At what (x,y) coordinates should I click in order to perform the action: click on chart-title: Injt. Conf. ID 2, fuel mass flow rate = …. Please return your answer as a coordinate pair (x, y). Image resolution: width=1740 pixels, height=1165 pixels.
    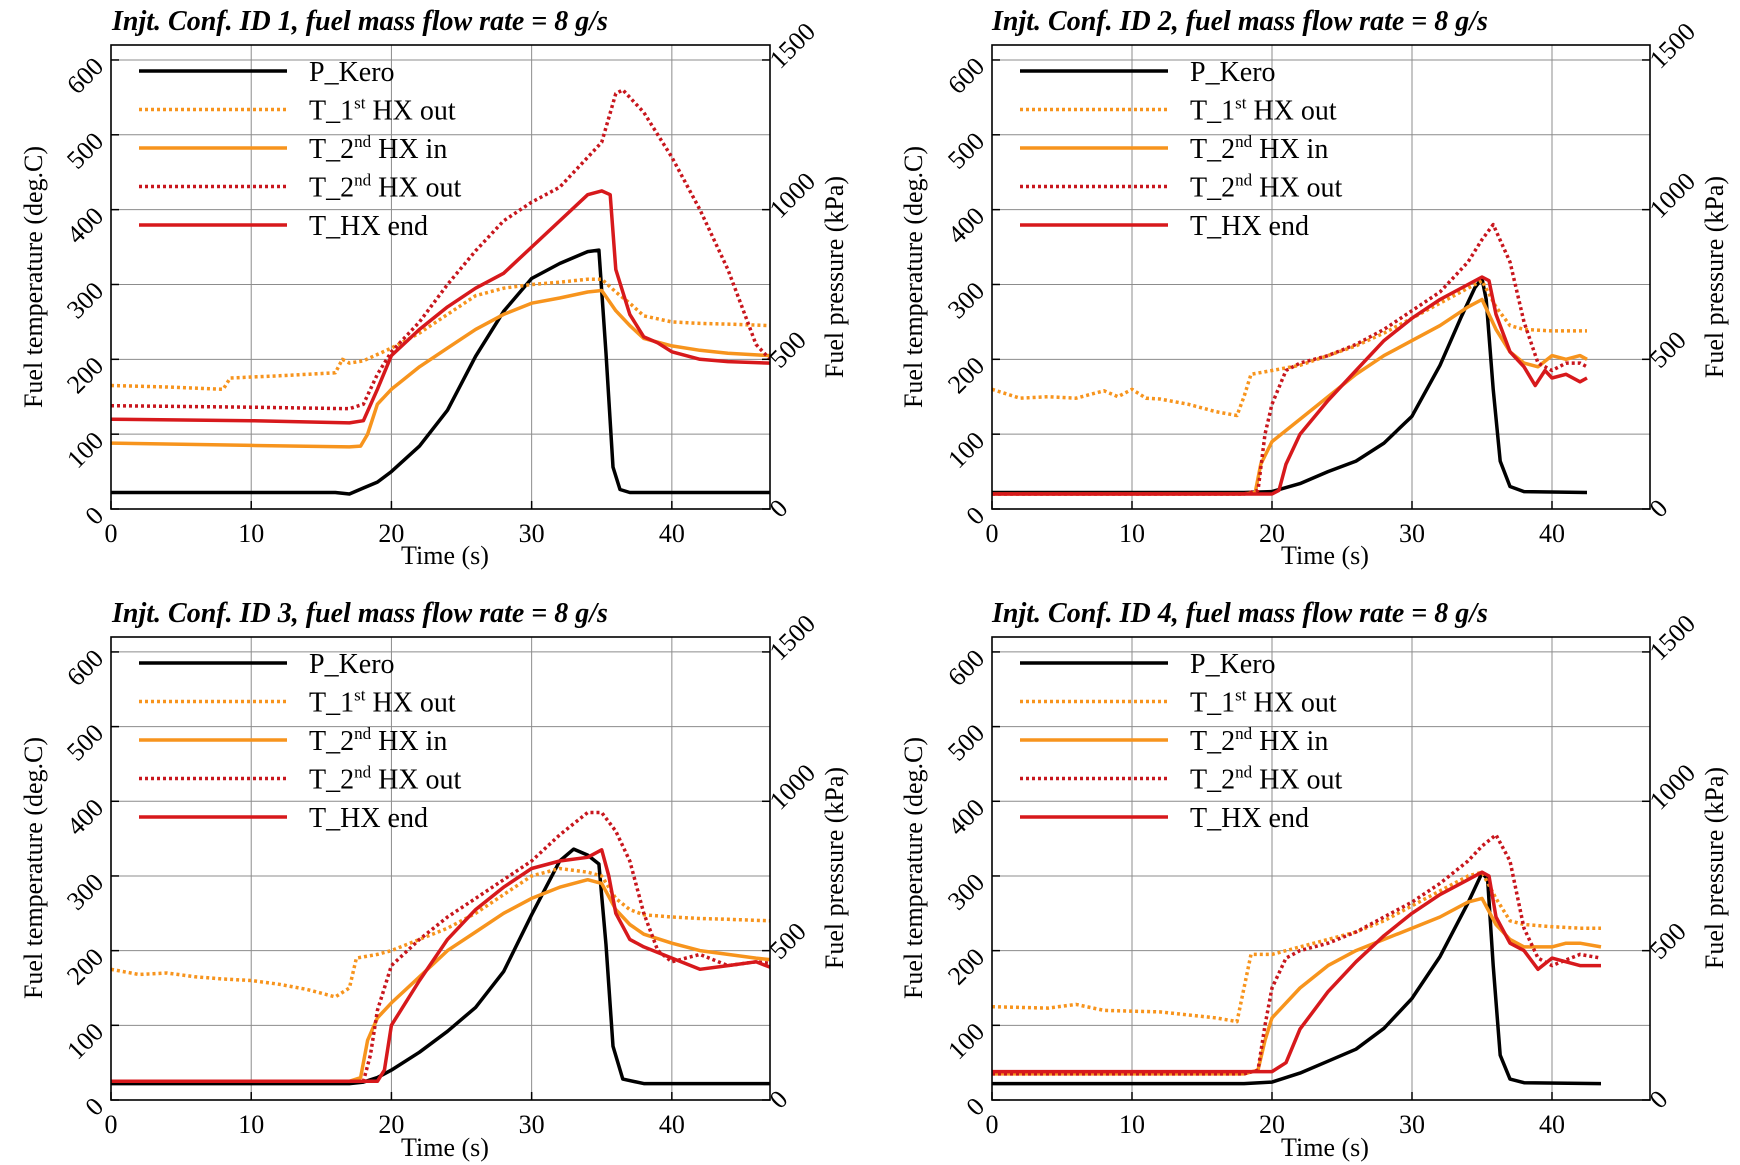
    Looking at the image, I should click on (1239, 21).